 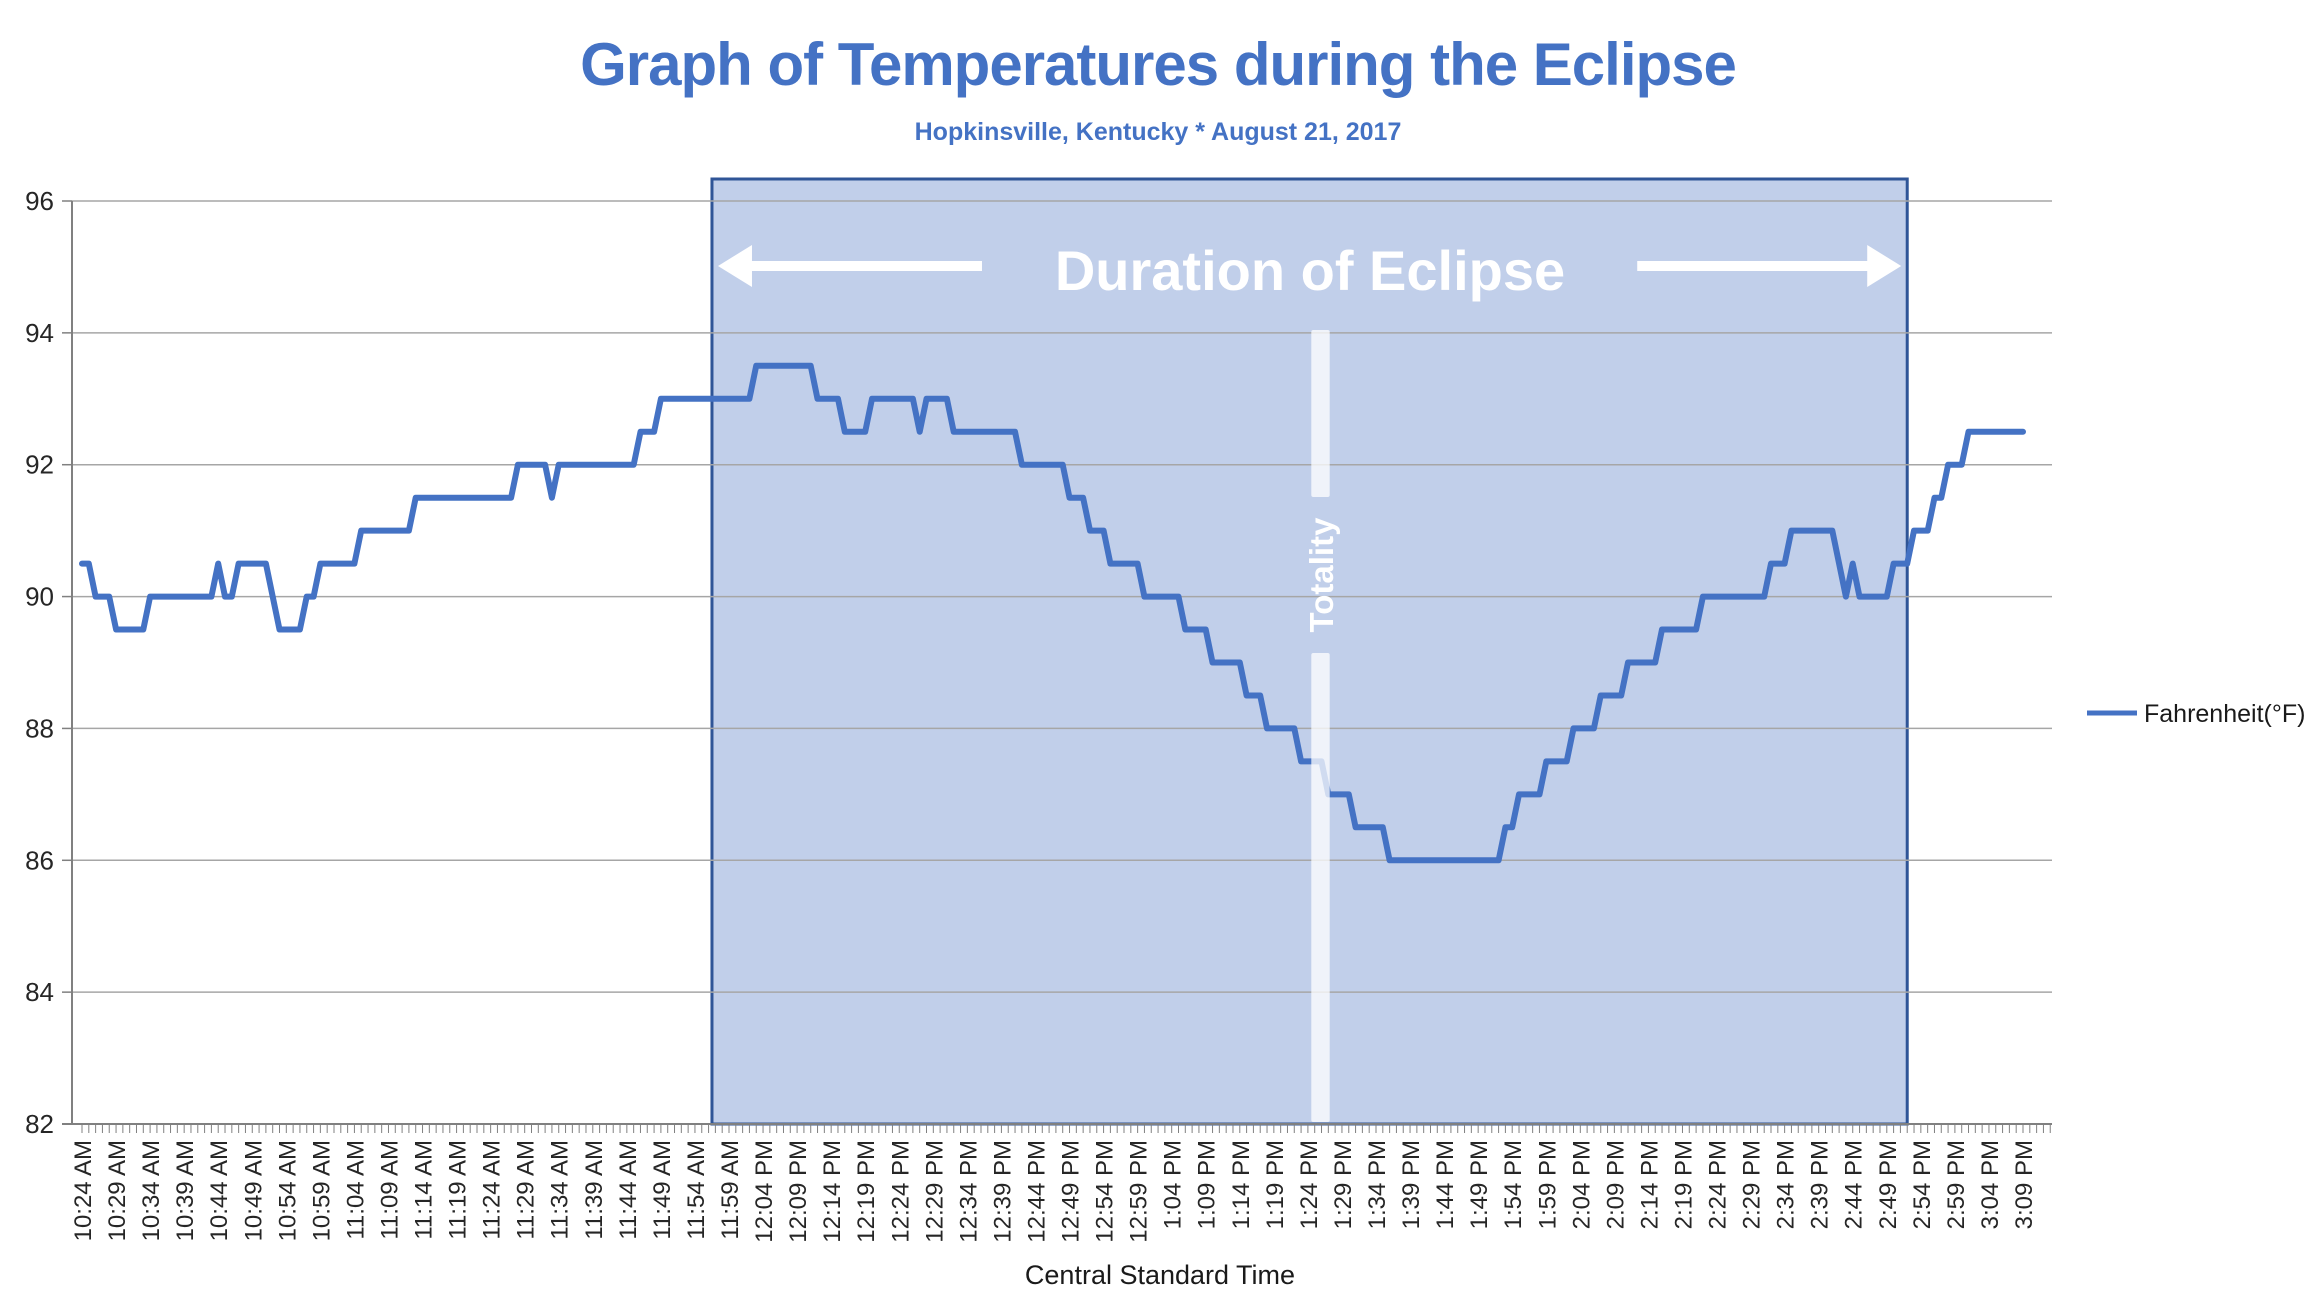 I want to click on x-tick-label: 12:04 PM, so click(x=764, y=1191).